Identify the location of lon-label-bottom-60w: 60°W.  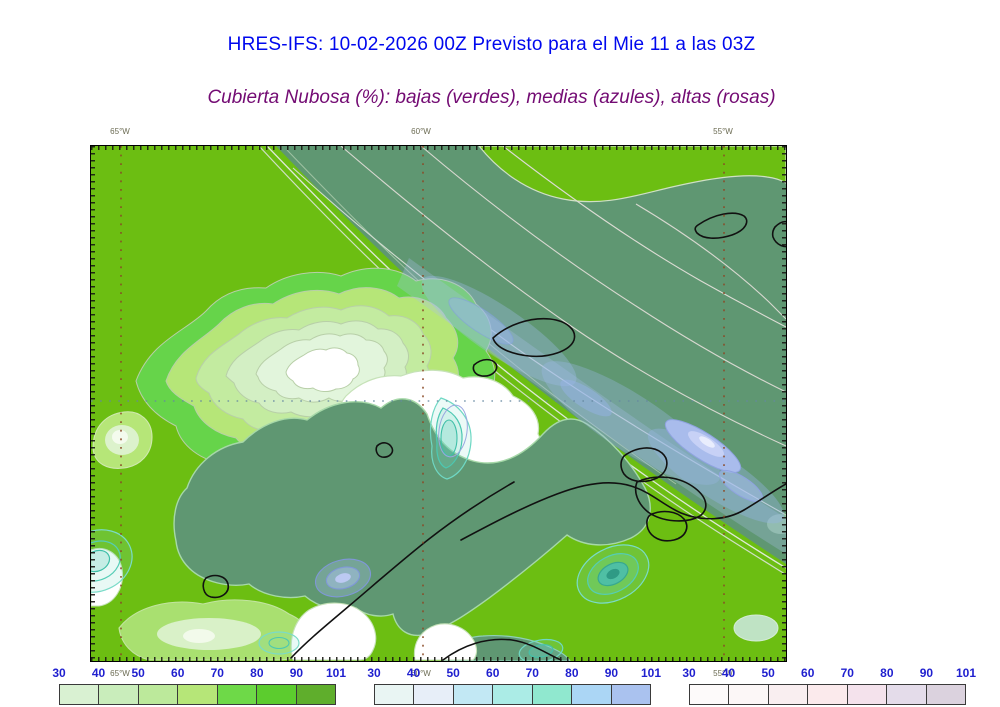
(421, 673).